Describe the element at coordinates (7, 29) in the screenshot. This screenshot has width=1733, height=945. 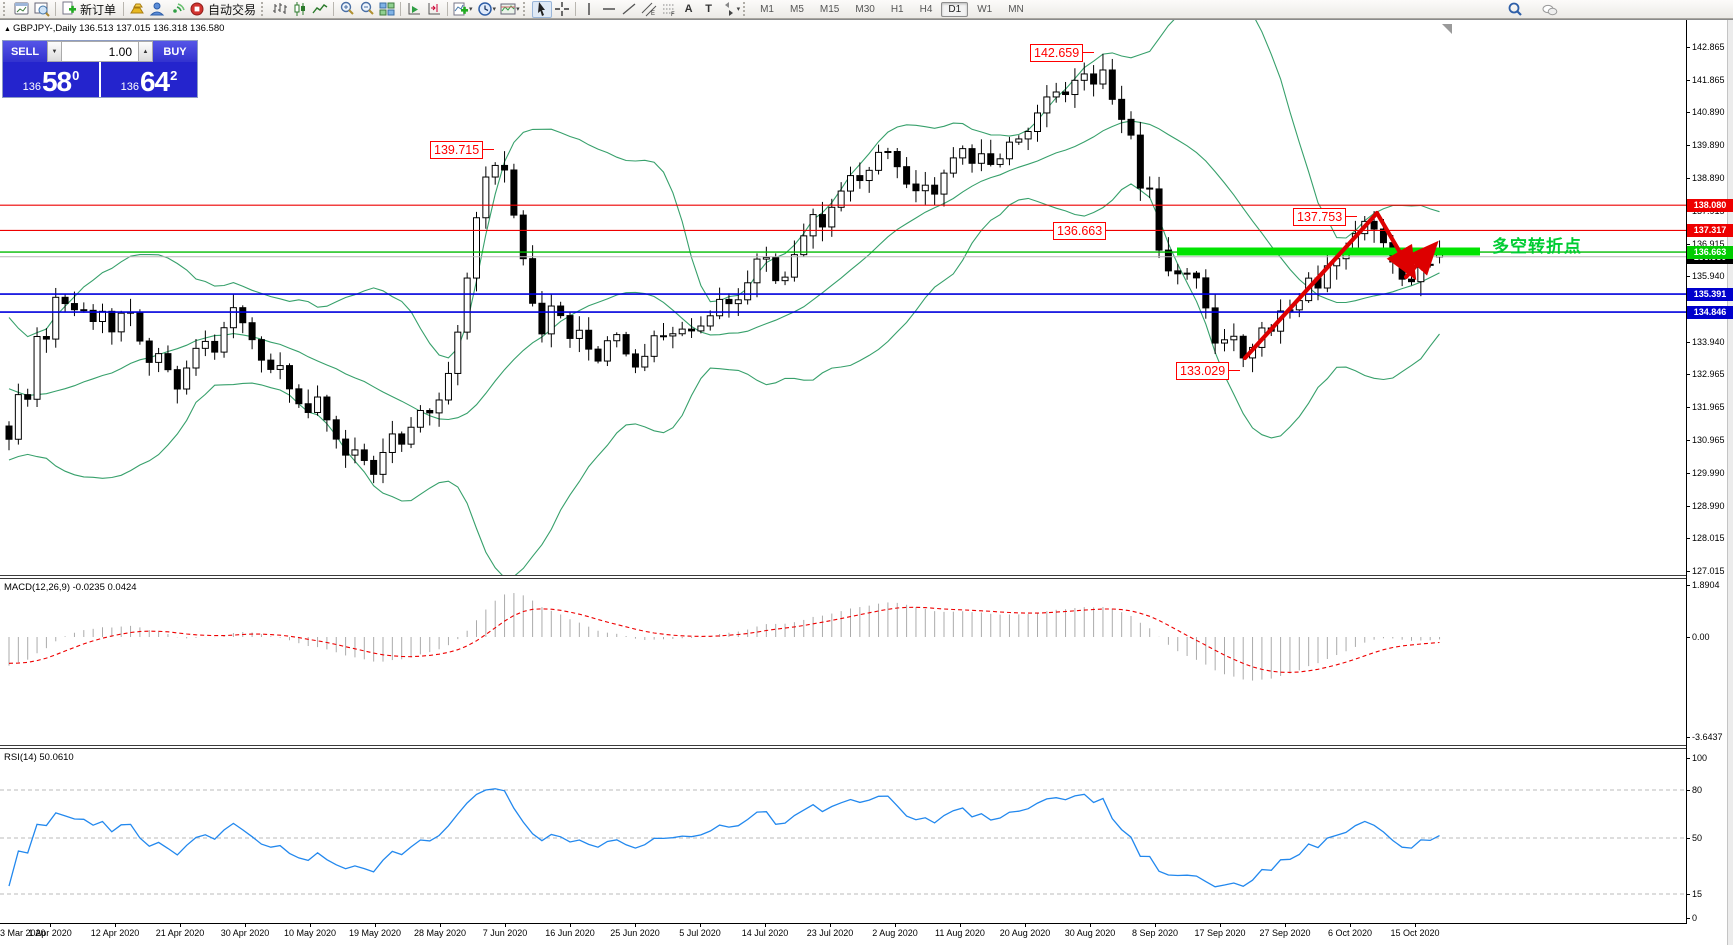
I see `expand-triangle-icon: ▲` at that location.